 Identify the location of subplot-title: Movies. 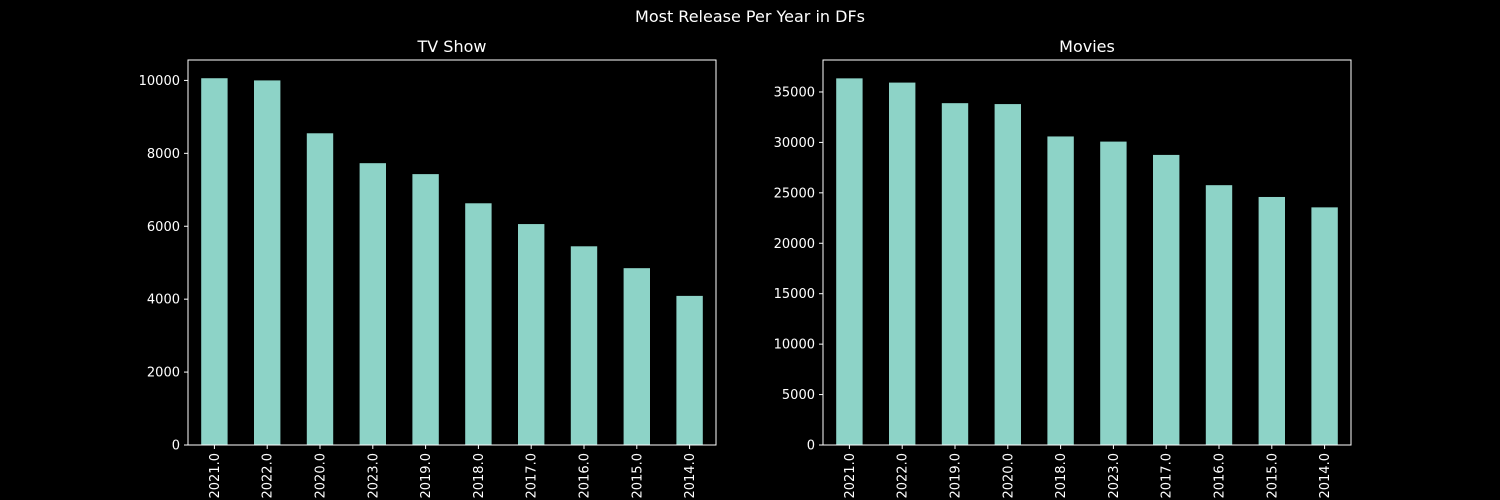
(1087, 46).